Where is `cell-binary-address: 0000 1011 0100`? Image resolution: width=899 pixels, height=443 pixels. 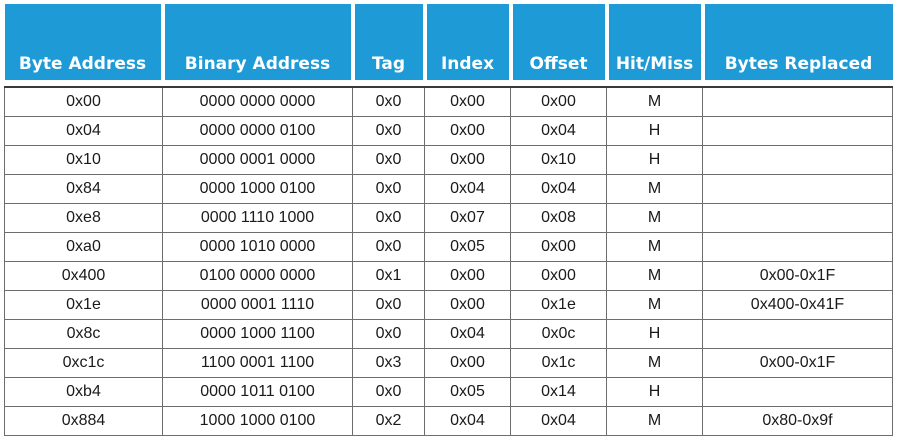
cell-binary-address: 0000 1011 0100 is located at coordinates (257, 392).